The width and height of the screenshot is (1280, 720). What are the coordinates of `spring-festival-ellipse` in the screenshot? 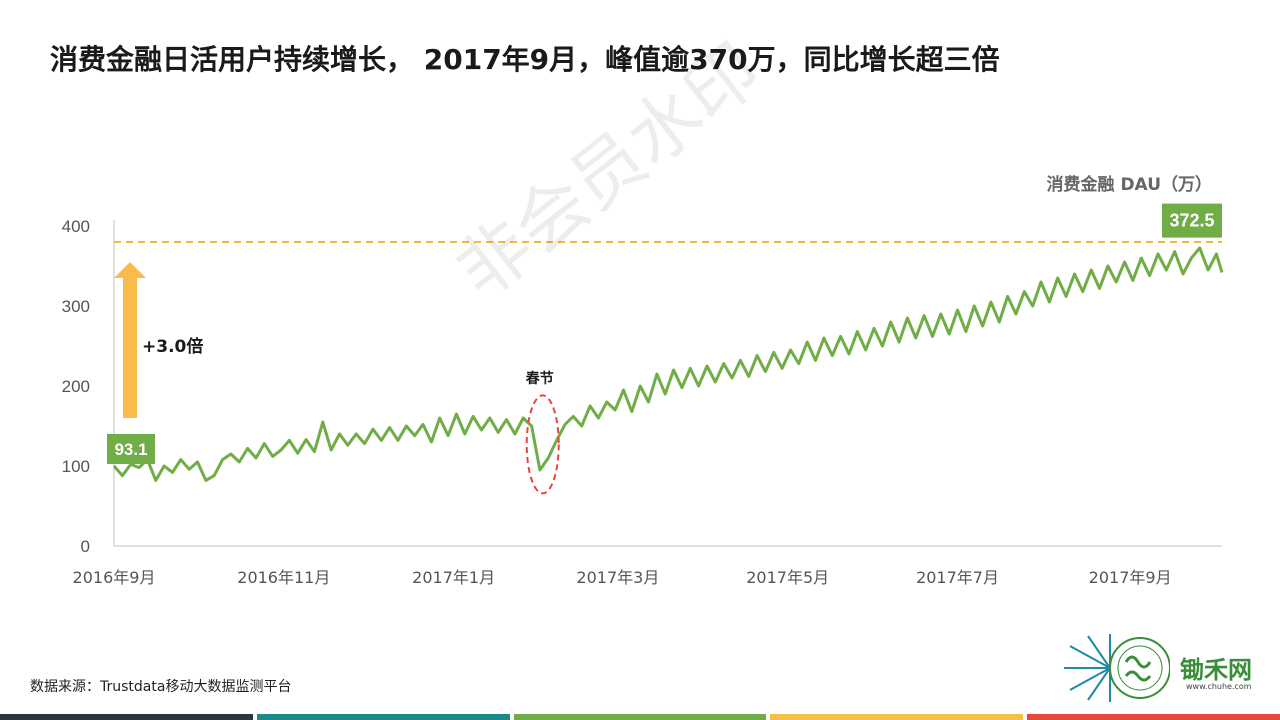 It's located at (542, 444).